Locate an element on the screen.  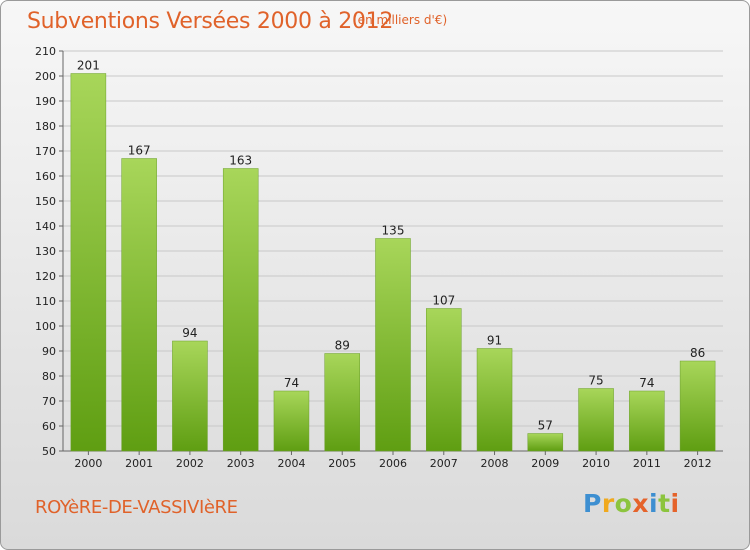
data-label: 91 is located at coordinates (494, 341).